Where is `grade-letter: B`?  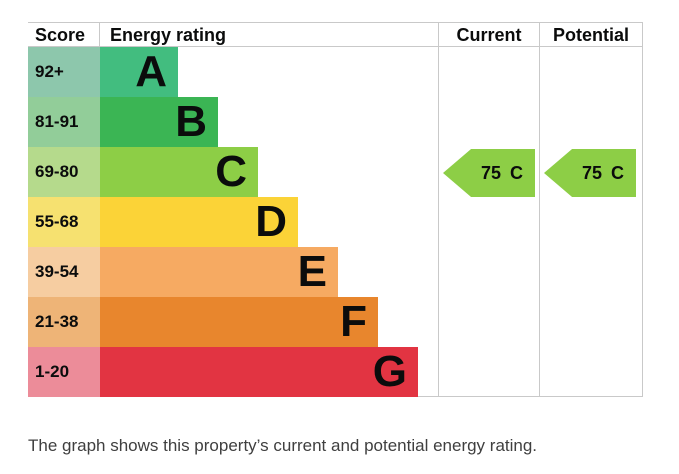
grade-letter: B is located at coordinates (191, 121).